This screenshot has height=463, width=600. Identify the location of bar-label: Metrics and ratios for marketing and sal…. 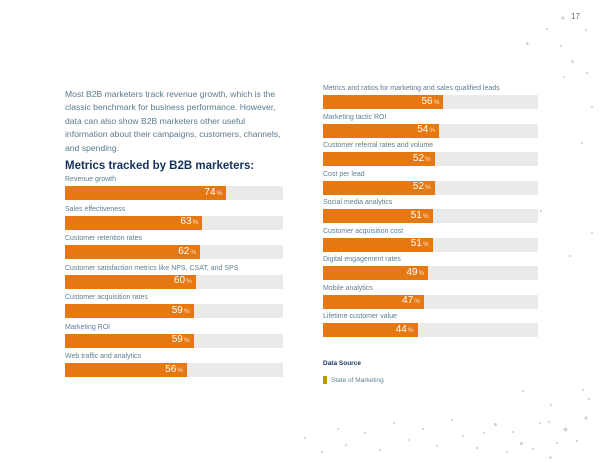
(411, 88).